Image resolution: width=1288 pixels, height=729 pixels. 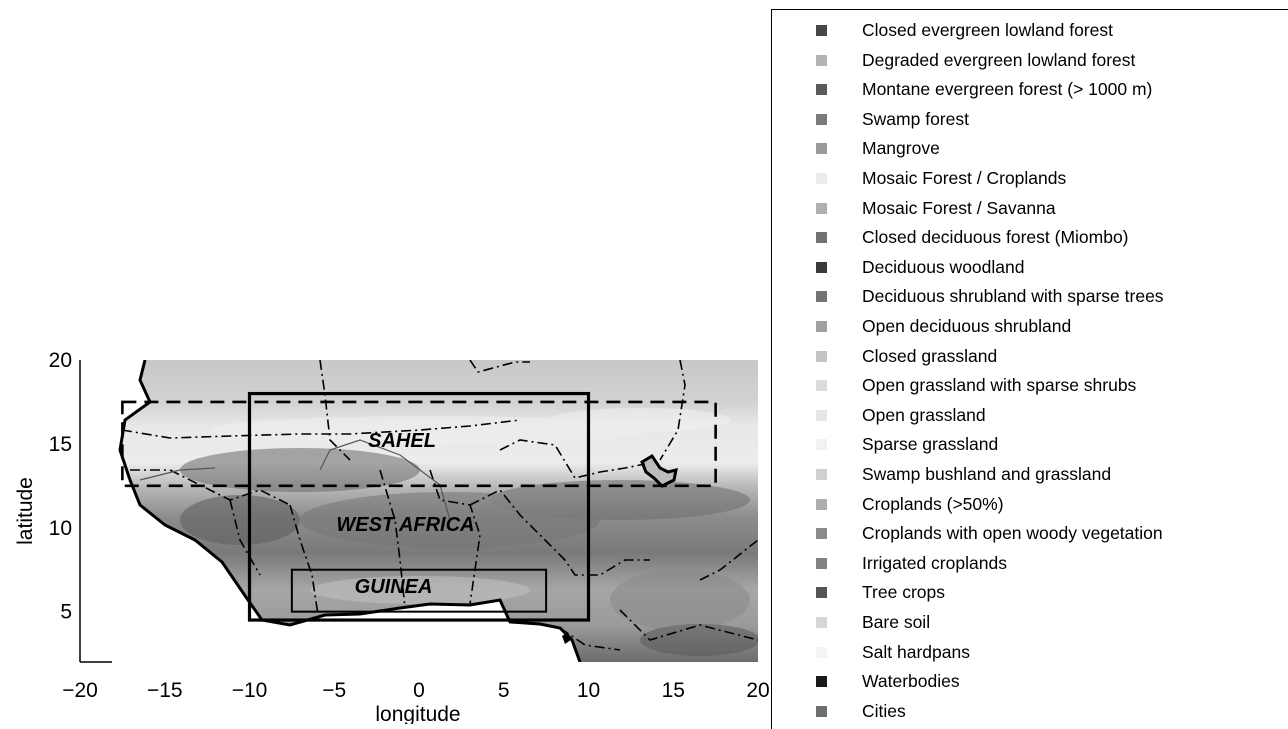 What do you see at coordinates (165, 690) in the screenshot?
I see `x-tick-label: −15` at bounding box center [165, 690].